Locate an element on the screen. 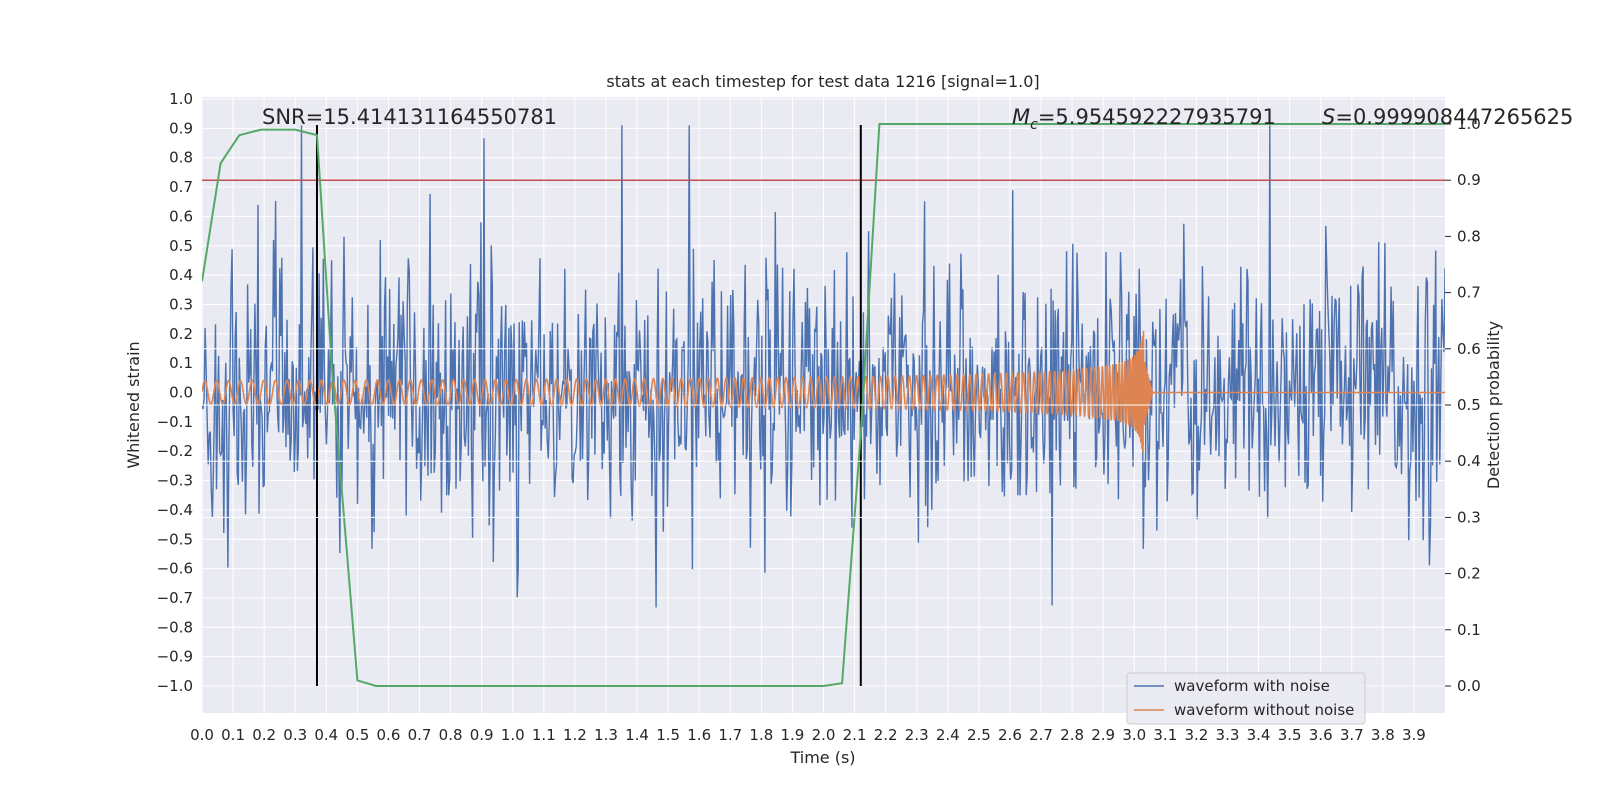  y2-tick-label: 0.9 is located at coordinates (1469, 180).